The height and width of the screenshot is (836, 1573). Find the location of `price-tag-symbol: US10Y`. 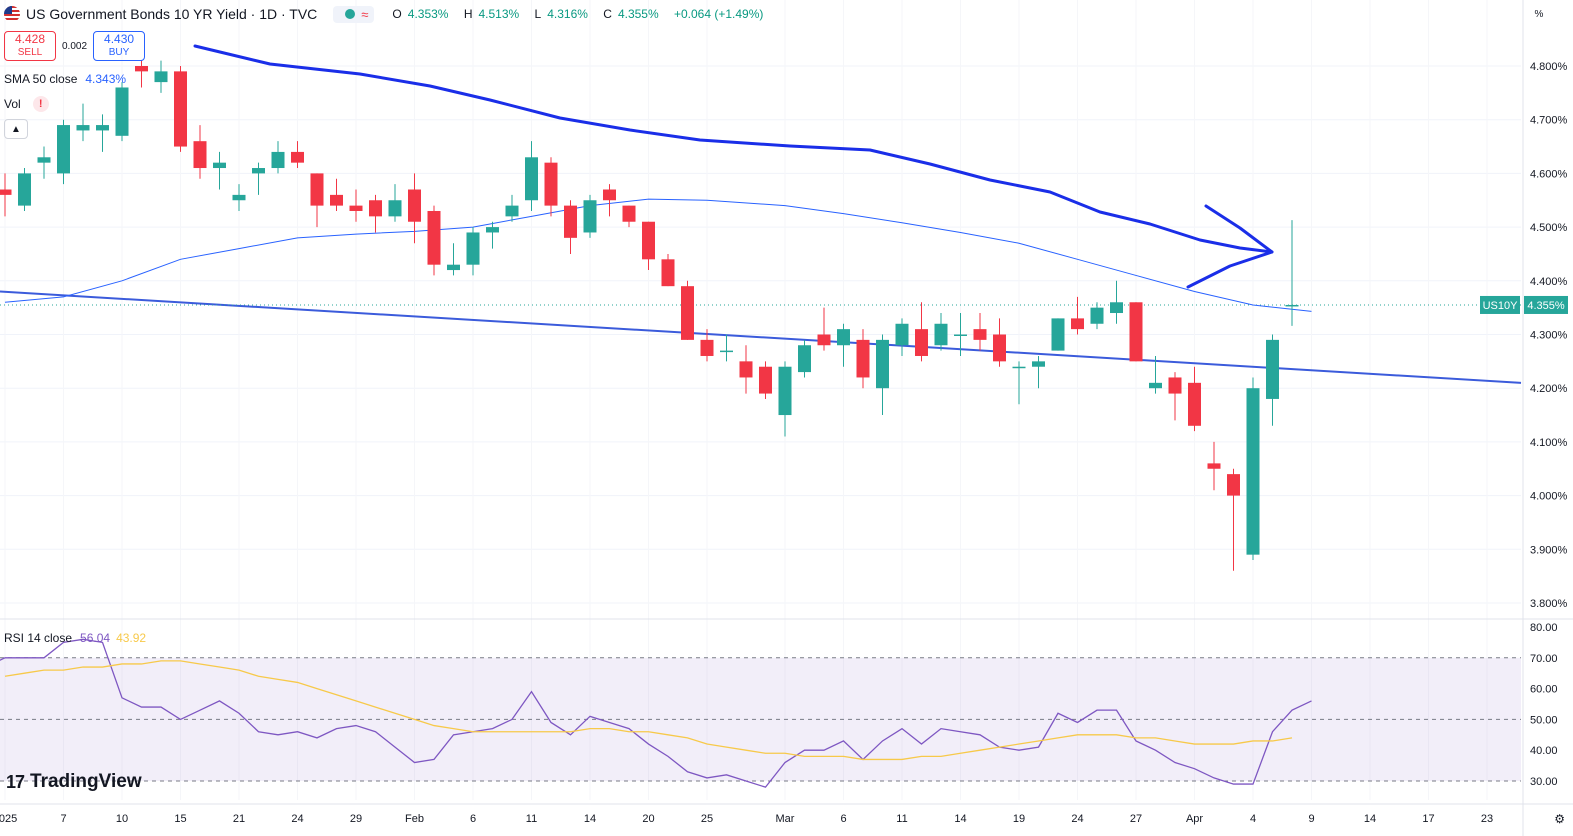

price-tag-symbol: US10Y is located at coordinates (1501, 306).